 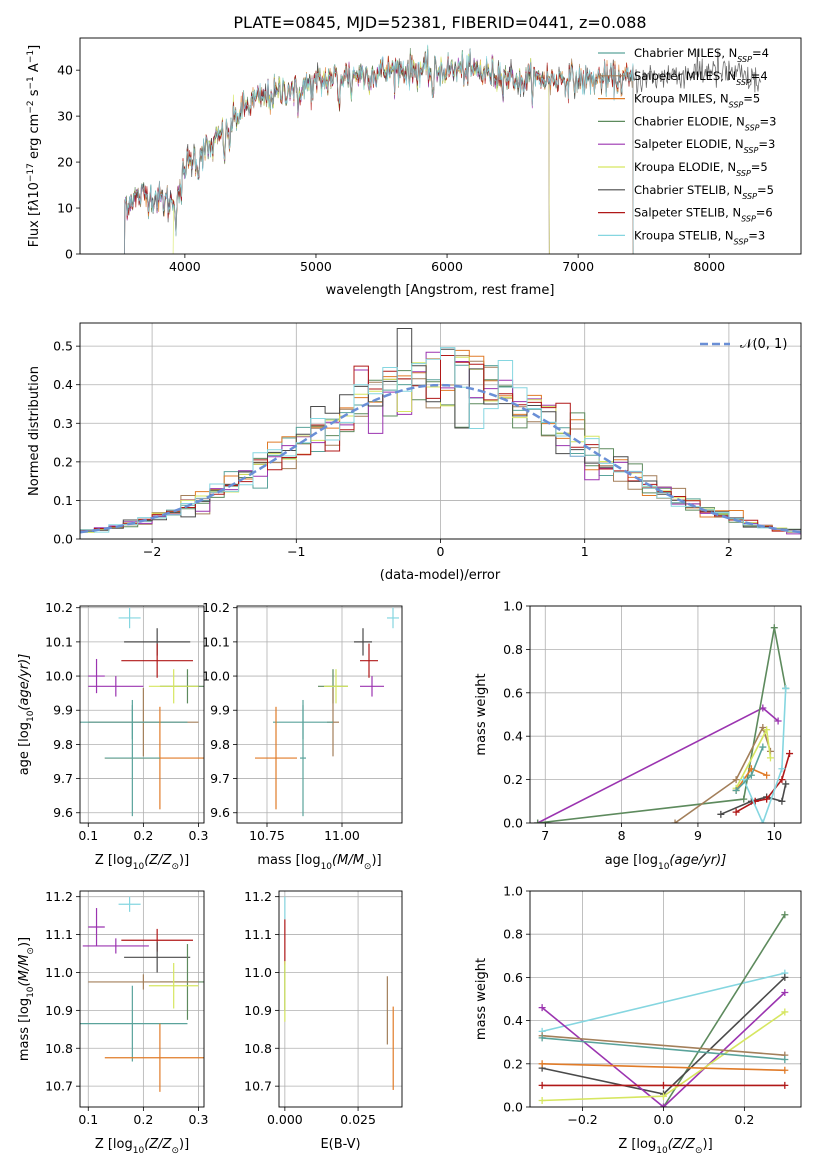 I want to click on legend-entry: Chabrier MILES, NSSP=4, so click(x=701, y=55).